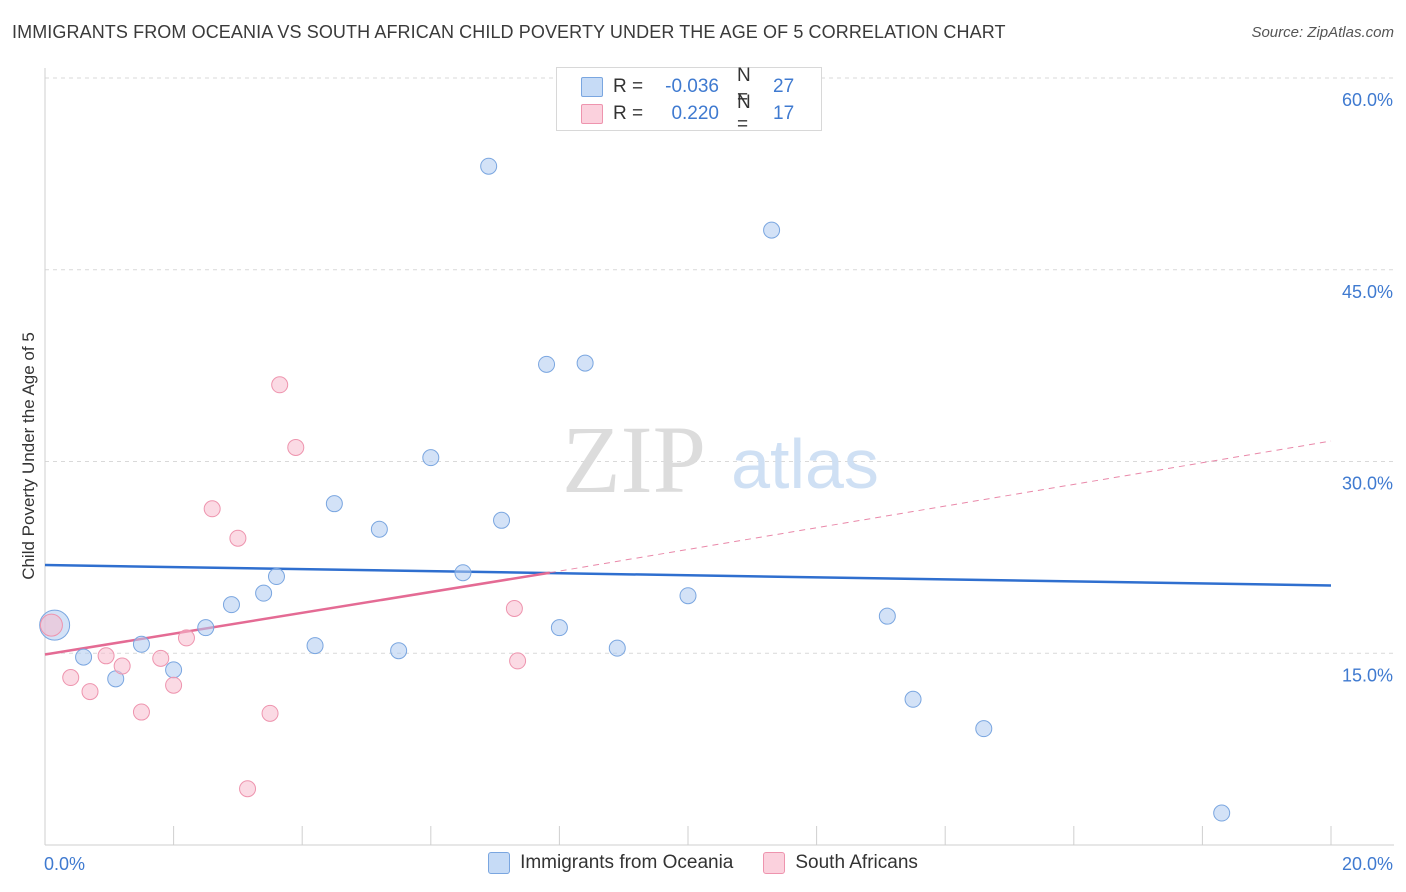  Describe the element at coordinates (805, 464) in the screenshot. I see `watermark-atlas: atlas` at that location.